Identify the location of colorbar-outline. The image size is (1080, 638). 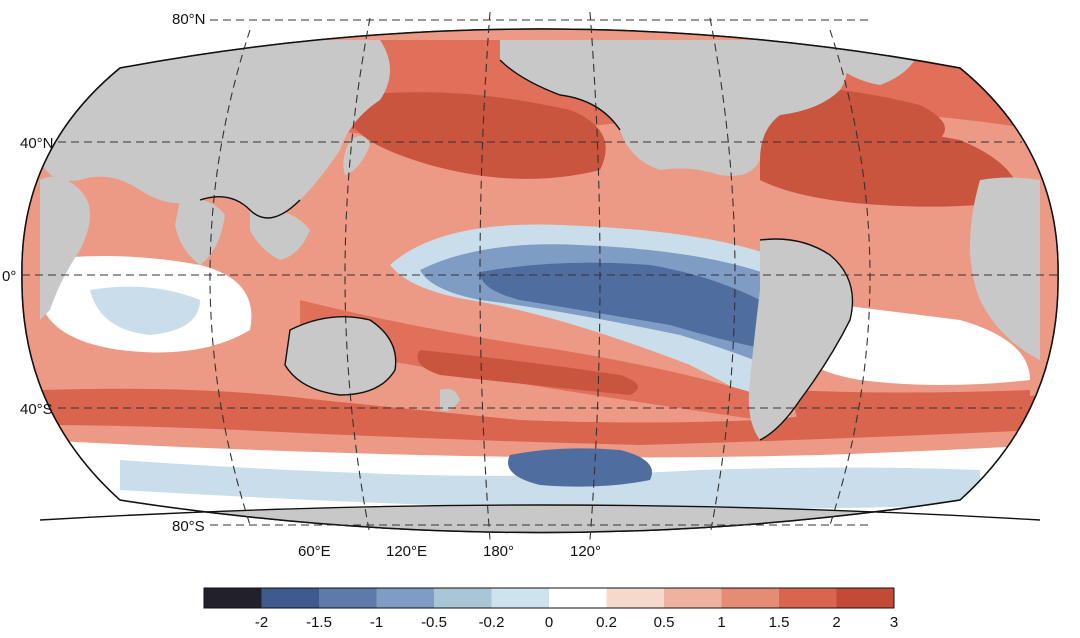
(549, 598).